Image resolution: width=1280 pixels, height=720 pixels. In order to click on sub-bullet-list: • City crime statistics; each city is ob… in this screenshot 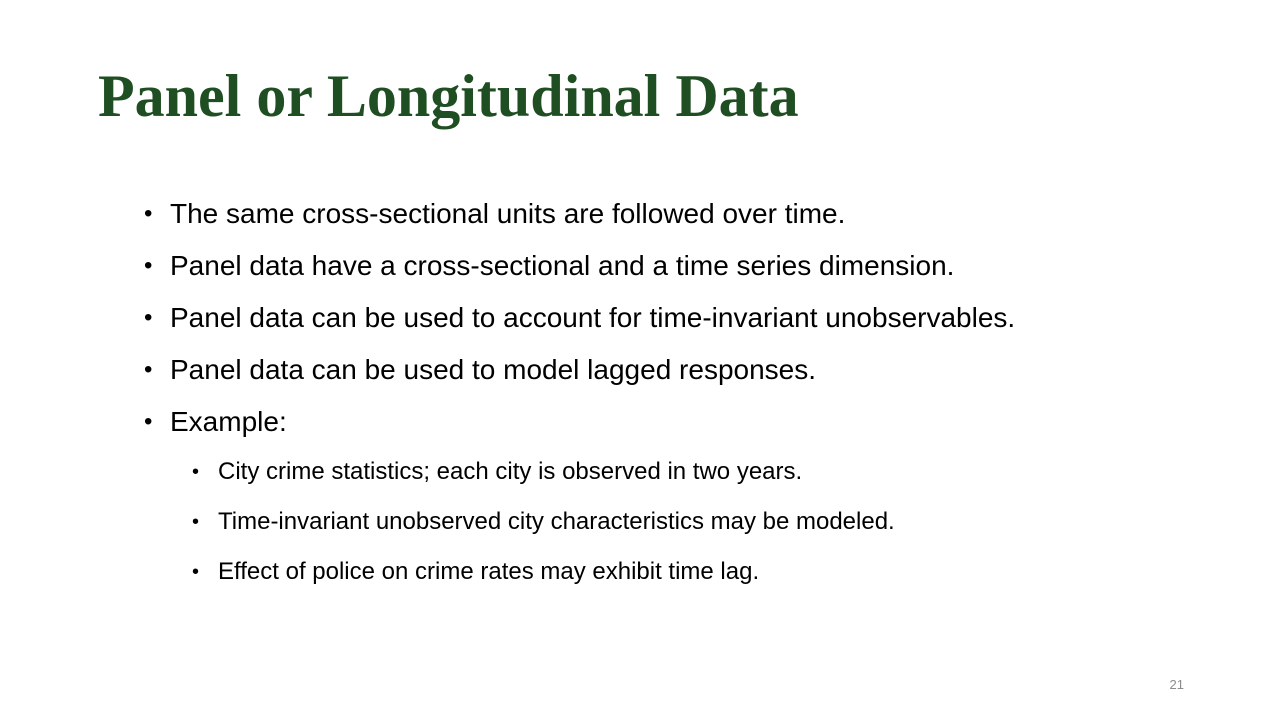, I will do `click(579, 522)`.